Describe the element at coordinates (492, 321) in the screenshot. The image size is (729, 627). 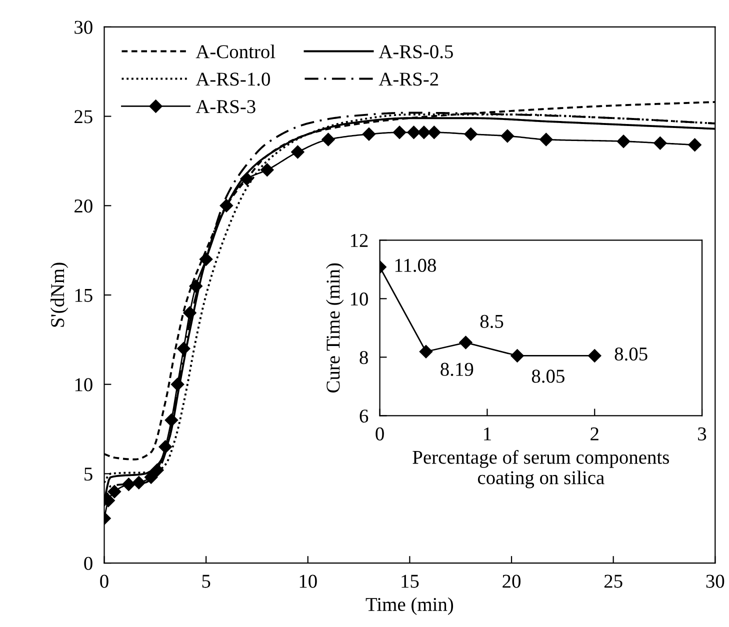
I see `data-label: 8.5` at that location.